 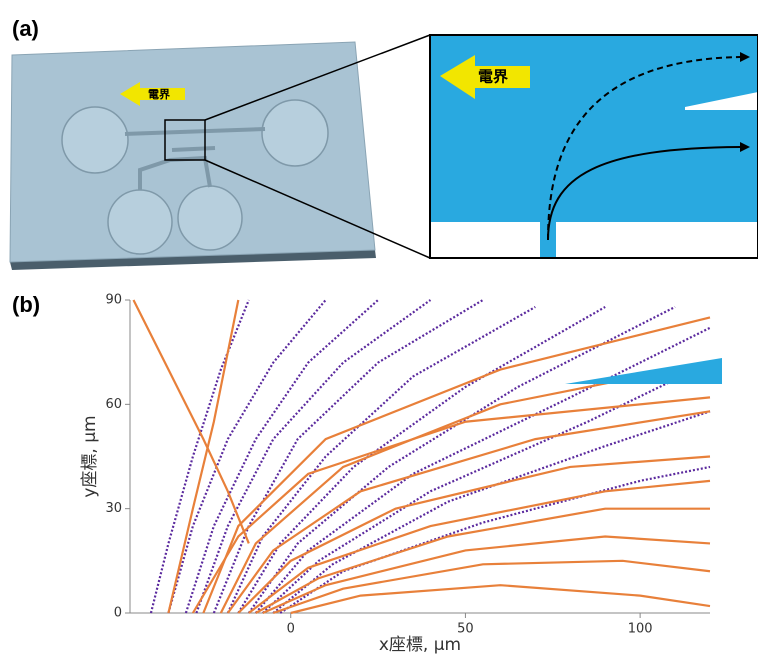 I want to click on channel-wall, so click(x=643, y=371).